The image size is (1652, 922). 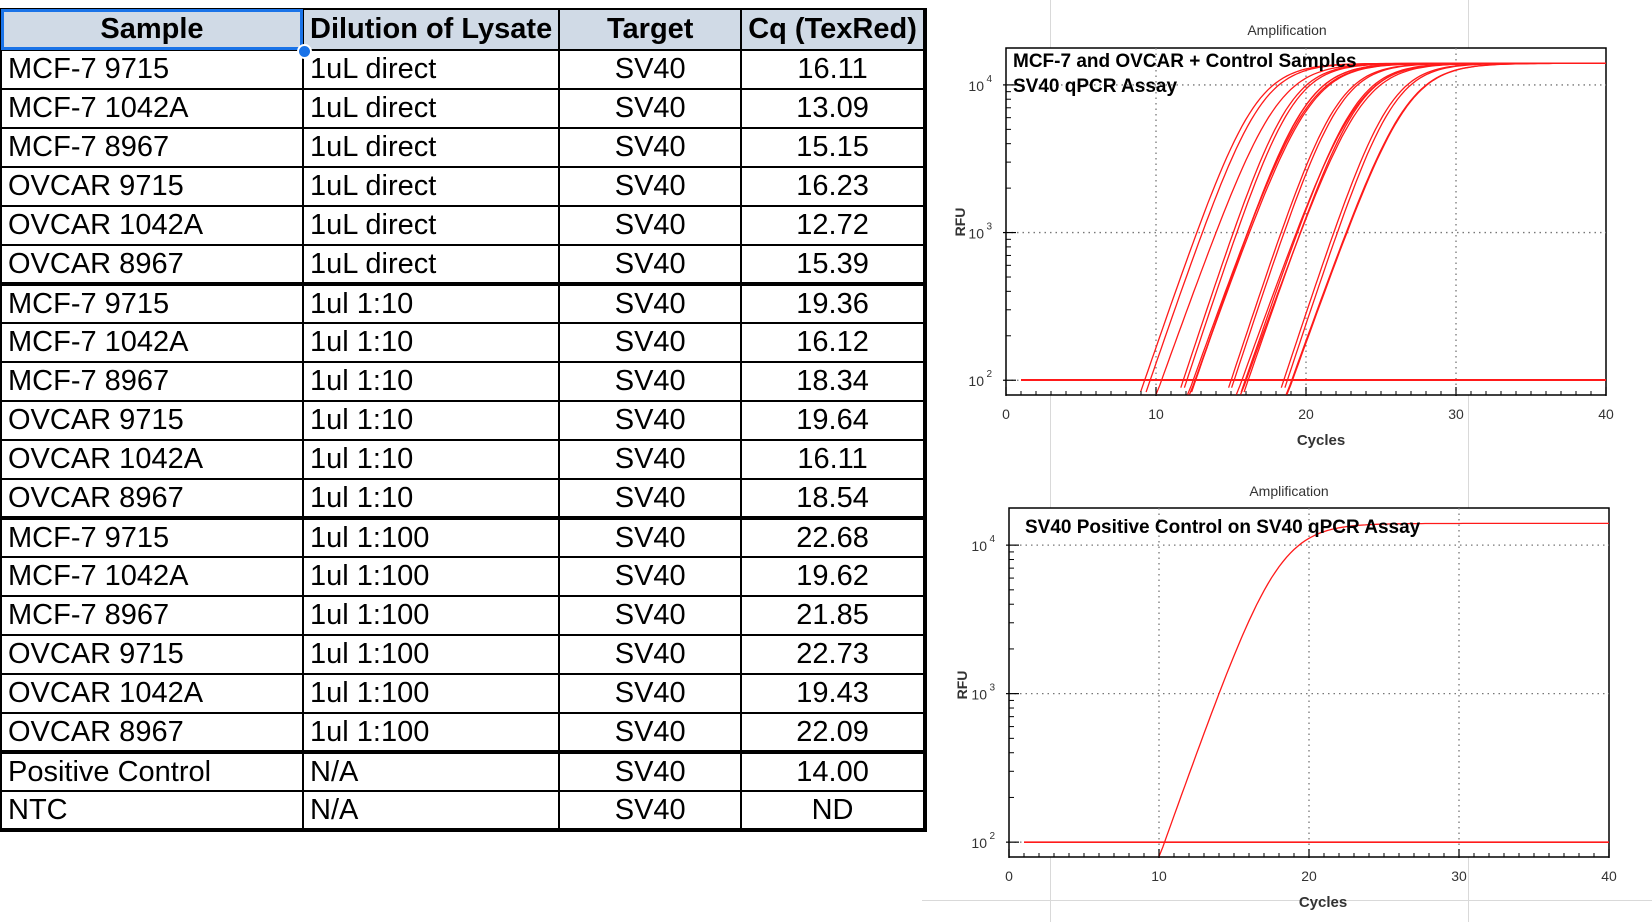 I want to click on cell-cq: 13.09, so click(x=833, y=108).